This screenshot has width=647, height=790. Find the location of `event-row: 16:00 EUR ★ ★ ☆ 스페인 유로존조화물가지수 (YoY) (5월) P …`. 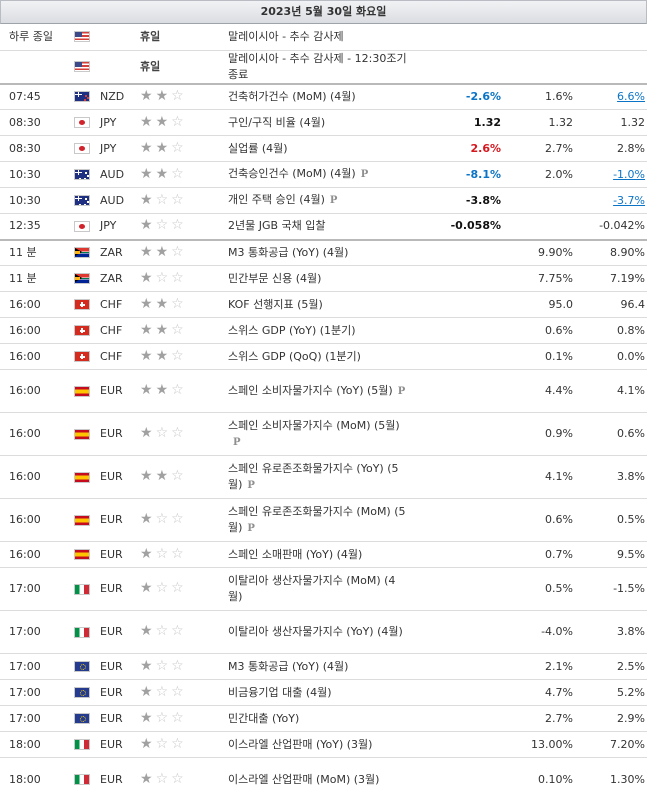

event-row: 16:00 EUR ★ ★ ☆ 스페인 유로존조화물가지수 (YoY) (5월) P … is located at coordinates (323, 477).